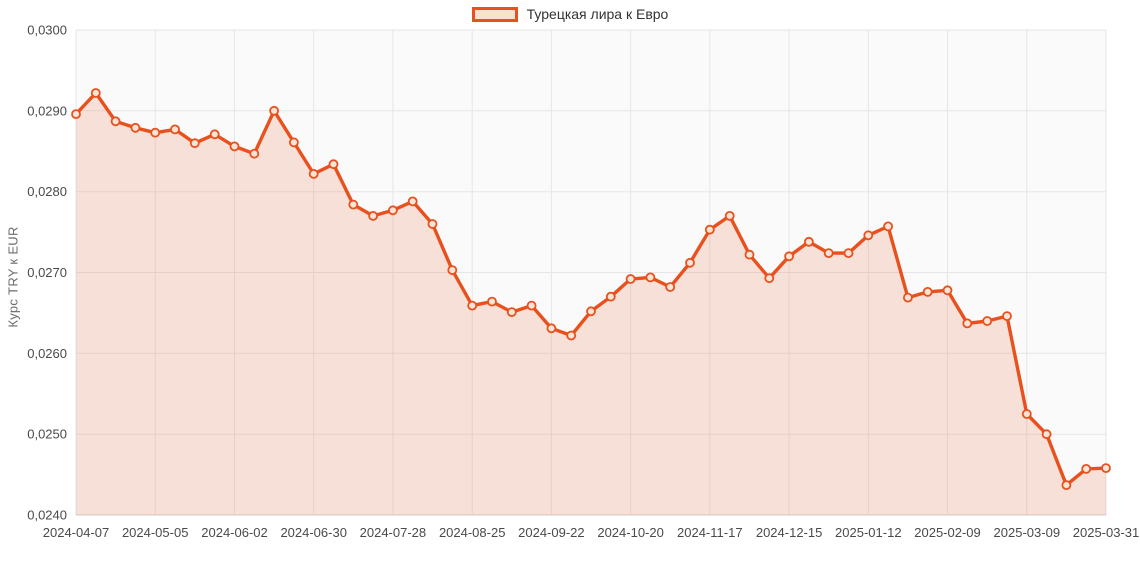 The height and width of the screenshot is (570, 1140). What do you see at coordinates (472, 532) in the screenshot?
I see `x-tick-label: 2024-08-25` at bounding box center [472, 532].